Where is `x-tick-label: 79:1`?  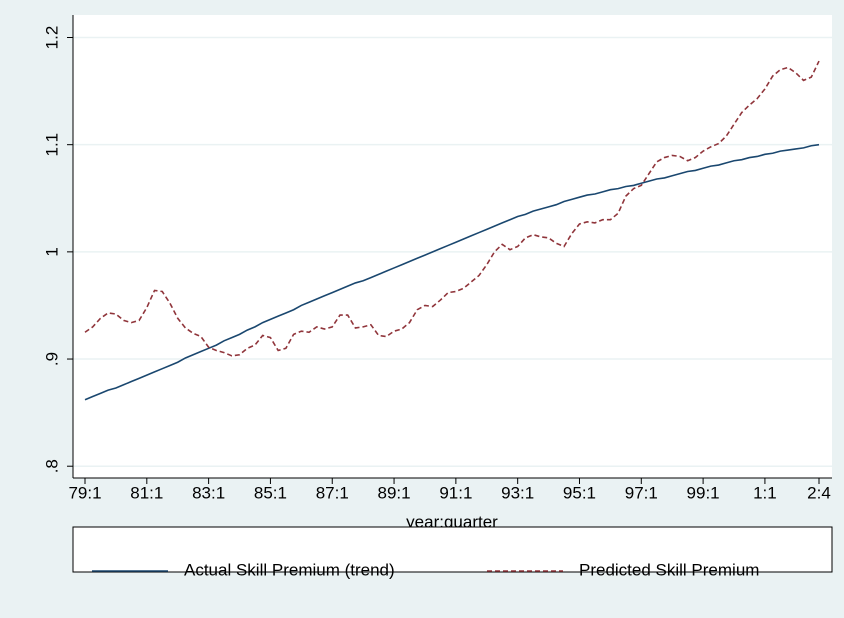 x-tick-label: 79:1 is located at coordinates (84, 492).